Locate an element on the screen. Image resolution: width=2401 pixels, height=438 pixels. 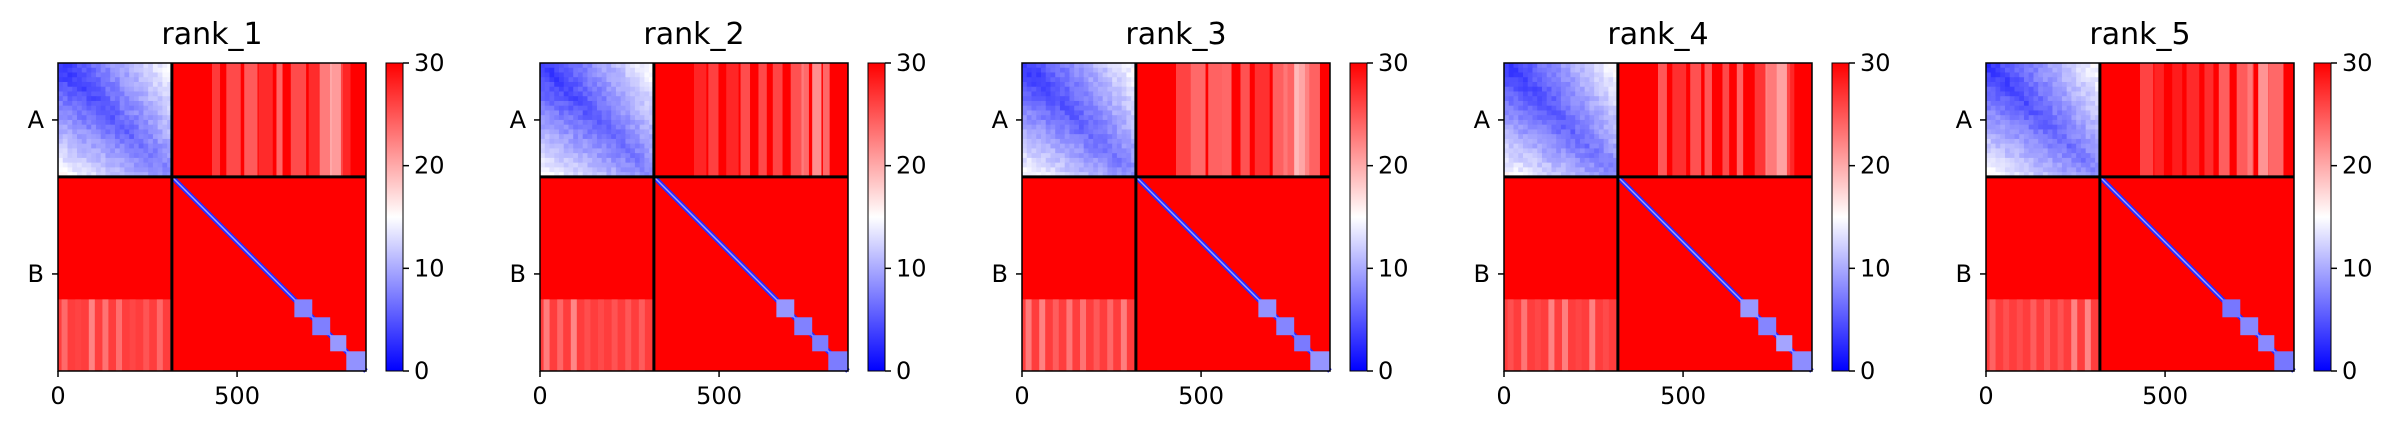
colorbar is located at coordinates (876, 217).